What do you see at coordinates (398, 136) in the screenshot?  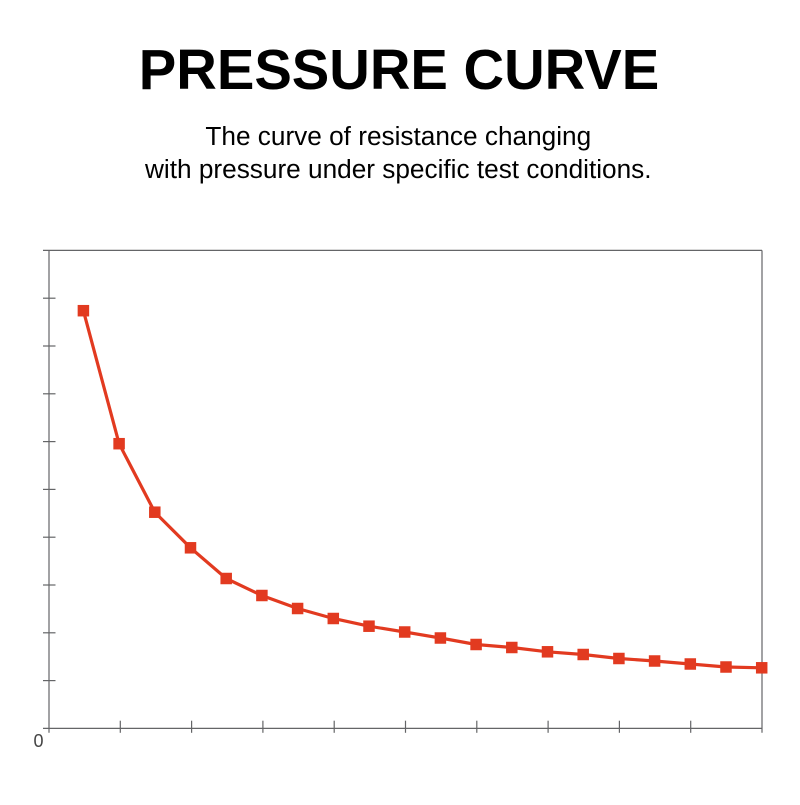 I see `svg-text:The curve of resistance changi: The curve of resistance changing` at bounding box center [398, 136].